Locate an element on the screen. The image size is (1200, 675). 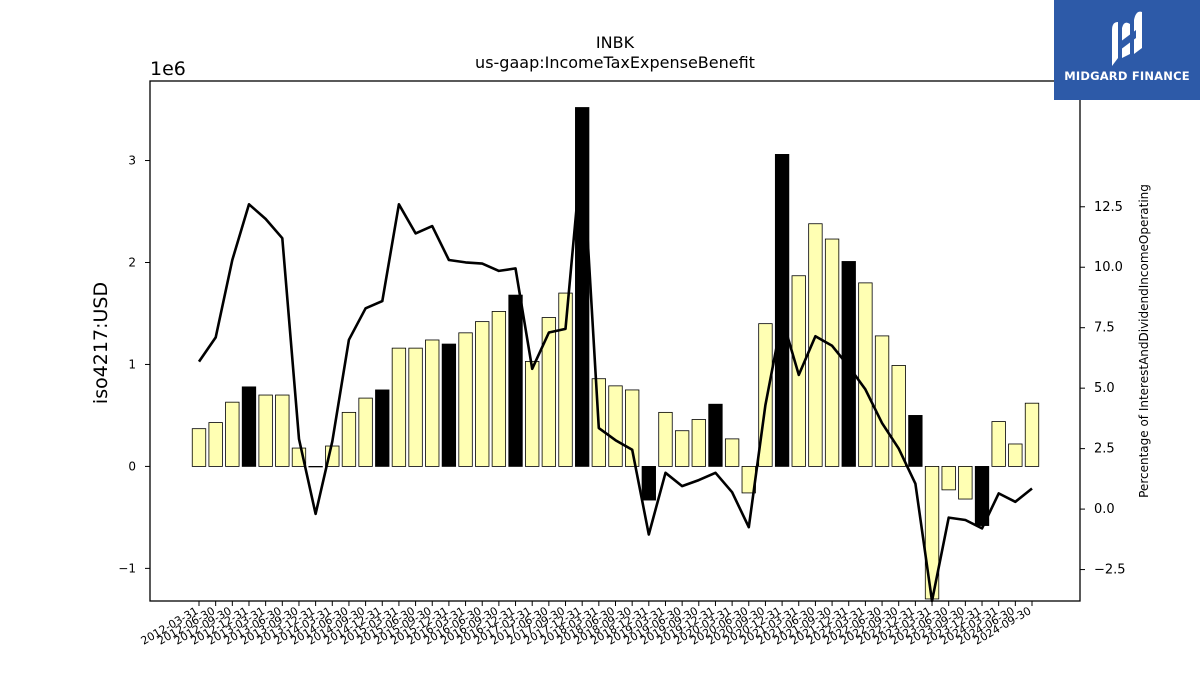
y-tick-label: 3 is located at coordinates (132, 161).